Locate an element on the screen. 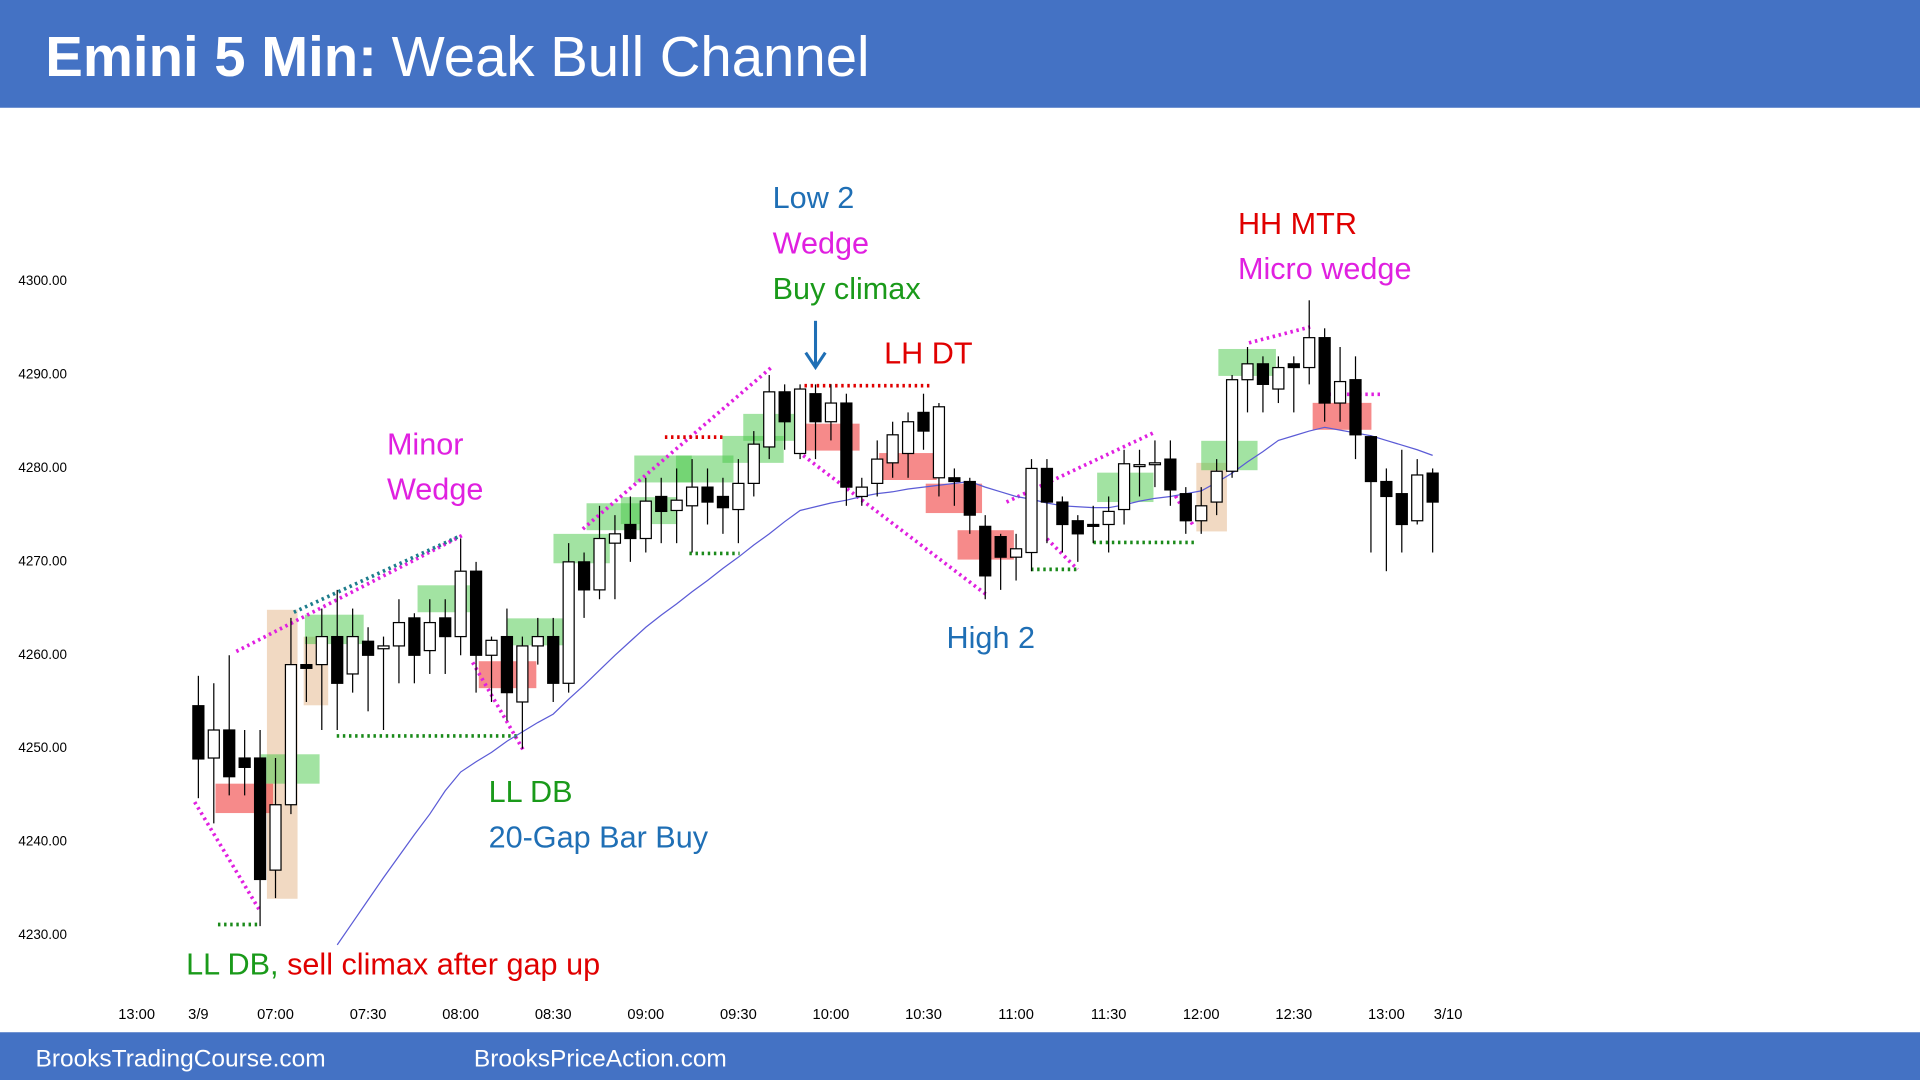 The height and width of the screenshot is (1080, 1920). x-tick-label: 08:00 is located at coordinates (460, 1015).